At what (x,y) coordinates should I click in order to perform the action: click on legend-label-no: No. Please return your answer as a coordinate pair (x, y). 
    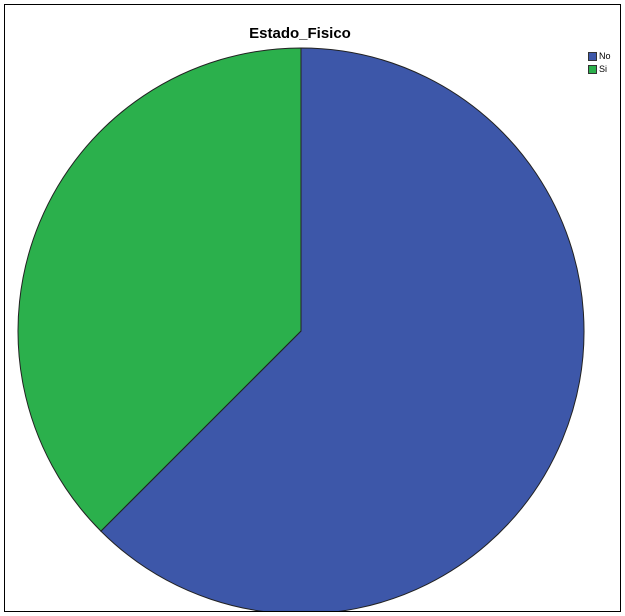
    Looking at the image, I should click on (605, 56).